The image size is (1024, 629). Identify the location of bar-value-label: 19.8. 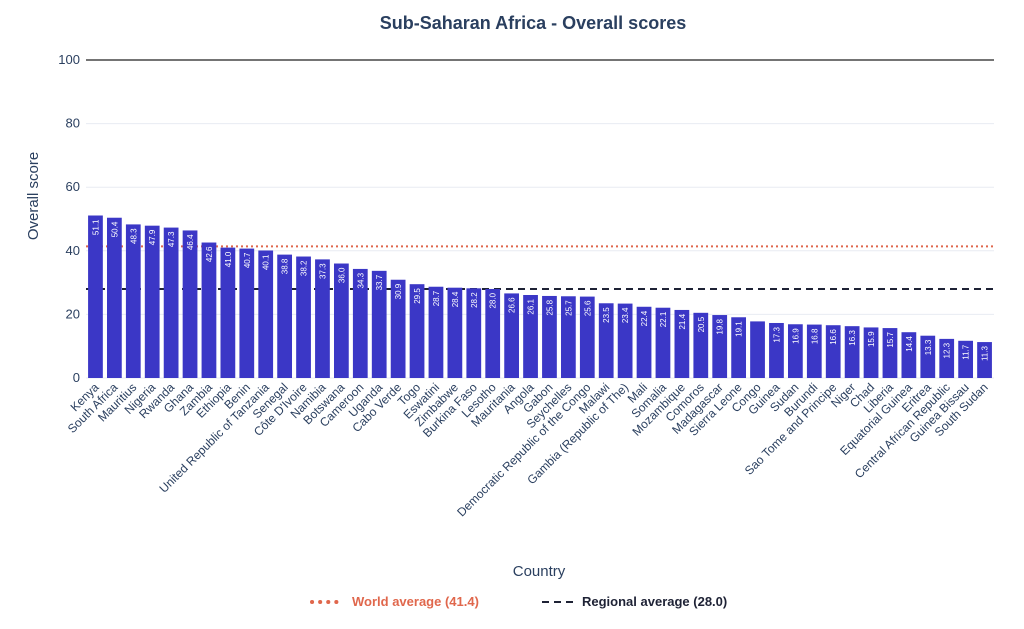
(720, 326).